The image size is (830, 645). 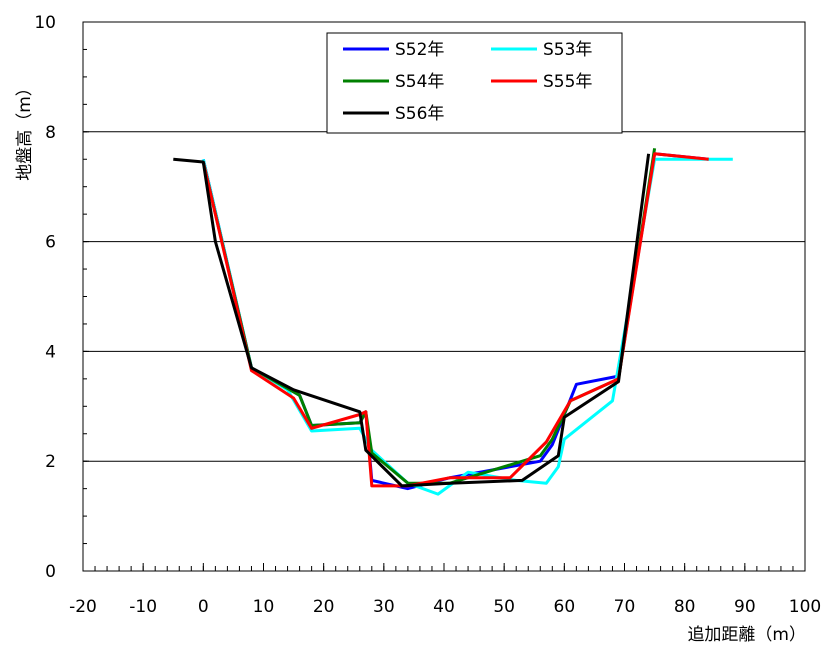 I want to click on x-tick-label: 10, so click(x=264, y=607).